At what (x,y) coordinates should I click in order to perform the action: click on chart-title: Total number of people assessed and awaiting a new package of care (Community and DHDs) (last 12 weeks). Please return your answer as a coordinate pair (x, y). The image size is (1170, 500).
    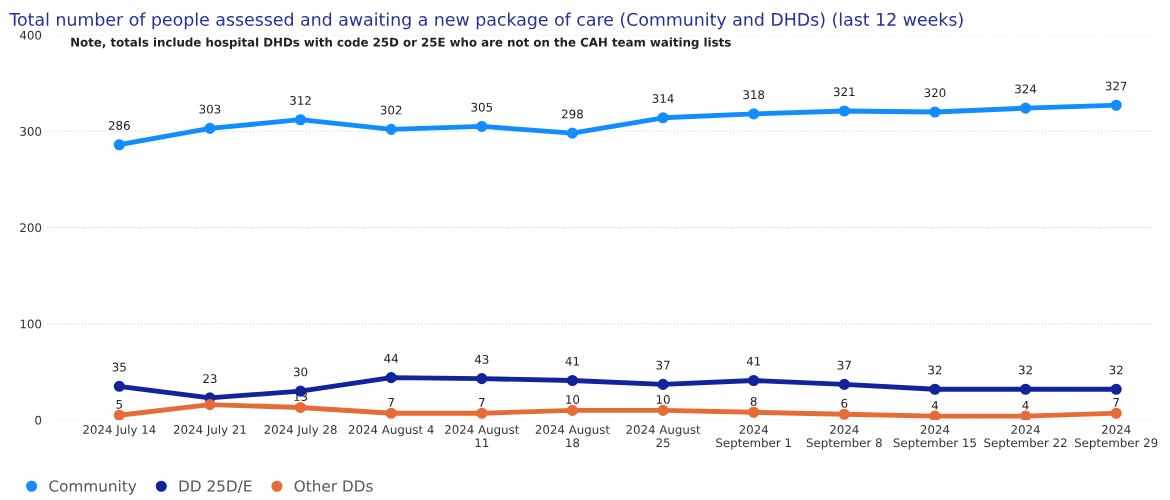
    Looking at the image, I should click on (486, 21).